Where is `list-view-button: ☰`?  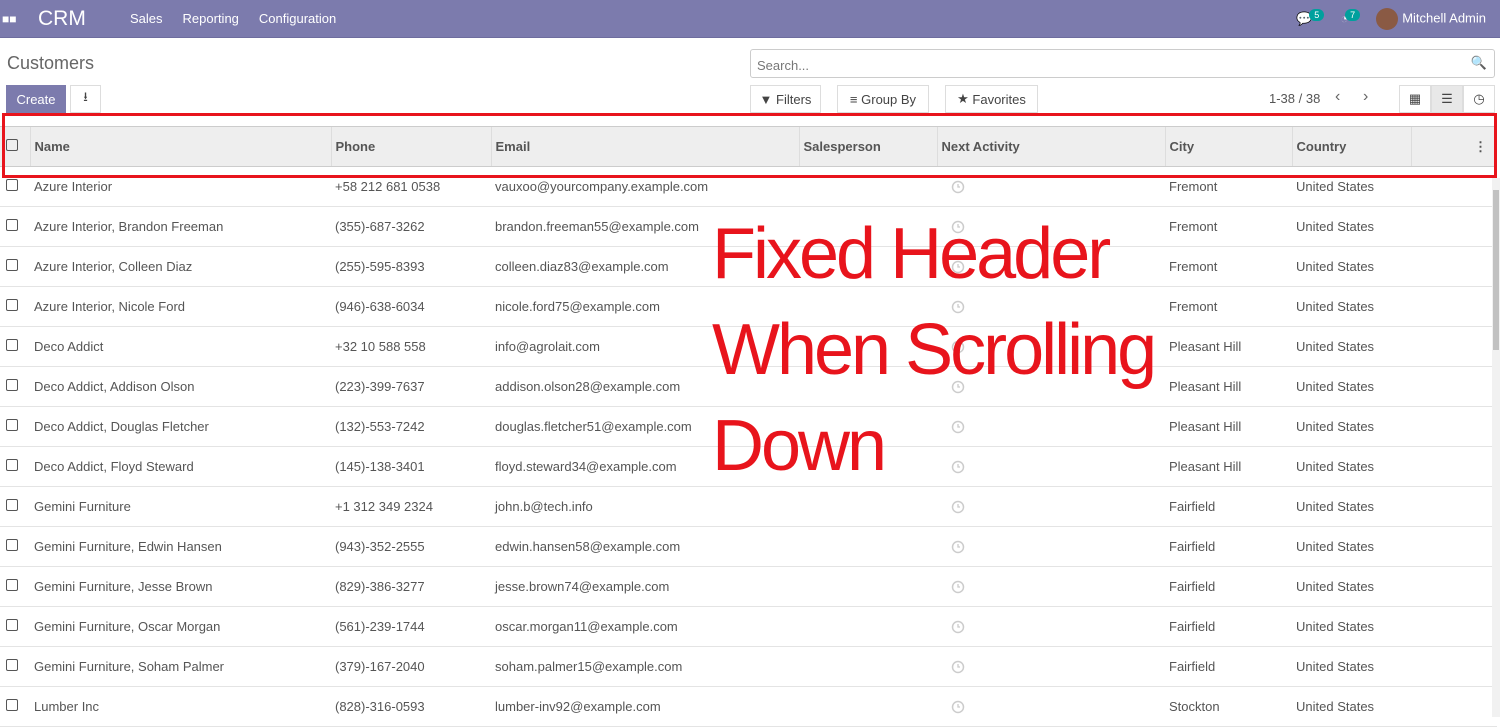
list-view-button: ☰ is located at coordinates (1447, 99).